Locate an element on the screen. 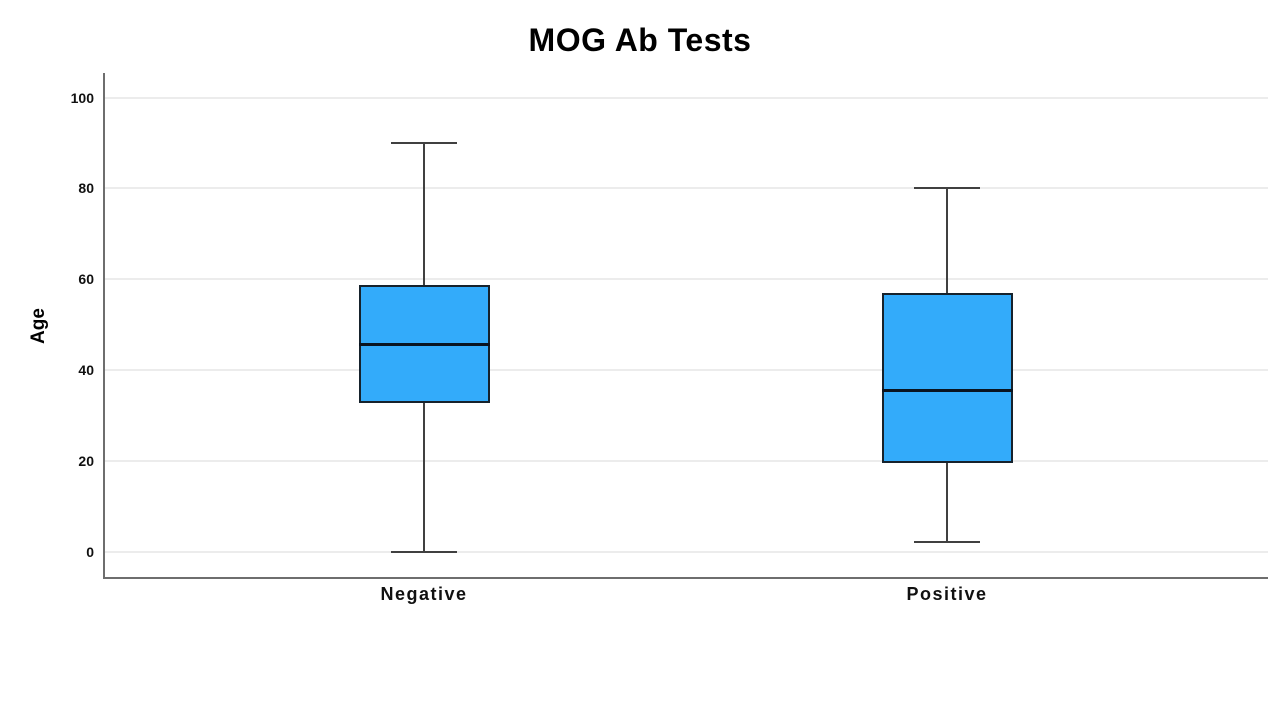 The image size is (1280, 720). y-tick-label: 0 is located at coordinates (90, 551).